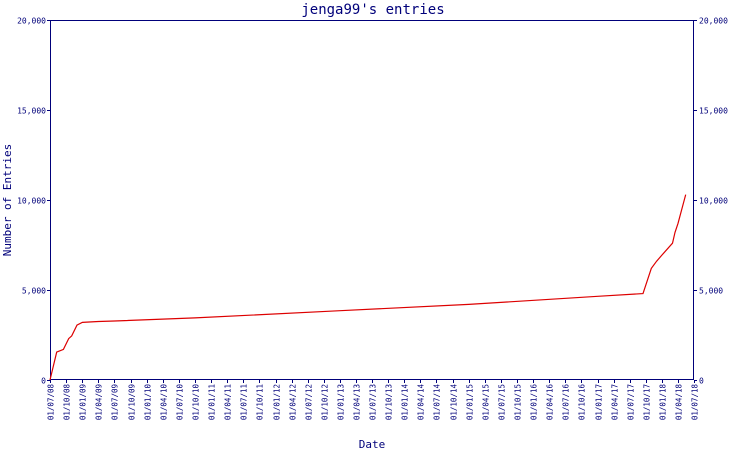 The width and height of the screenshot is (750, 450). Describe the element at coordinates (164, 402) in the screenshot. I see `x-tick-label: 01/04/10` at that location.